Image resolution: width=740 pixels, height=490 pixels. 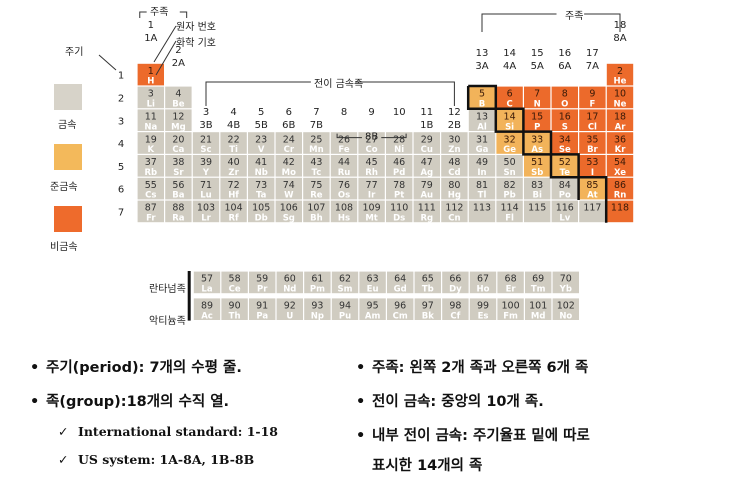 What do you see at coordinates (371, 188) in the screenshot?
I see `element-Ir-box` at bounding box center [371, 188].